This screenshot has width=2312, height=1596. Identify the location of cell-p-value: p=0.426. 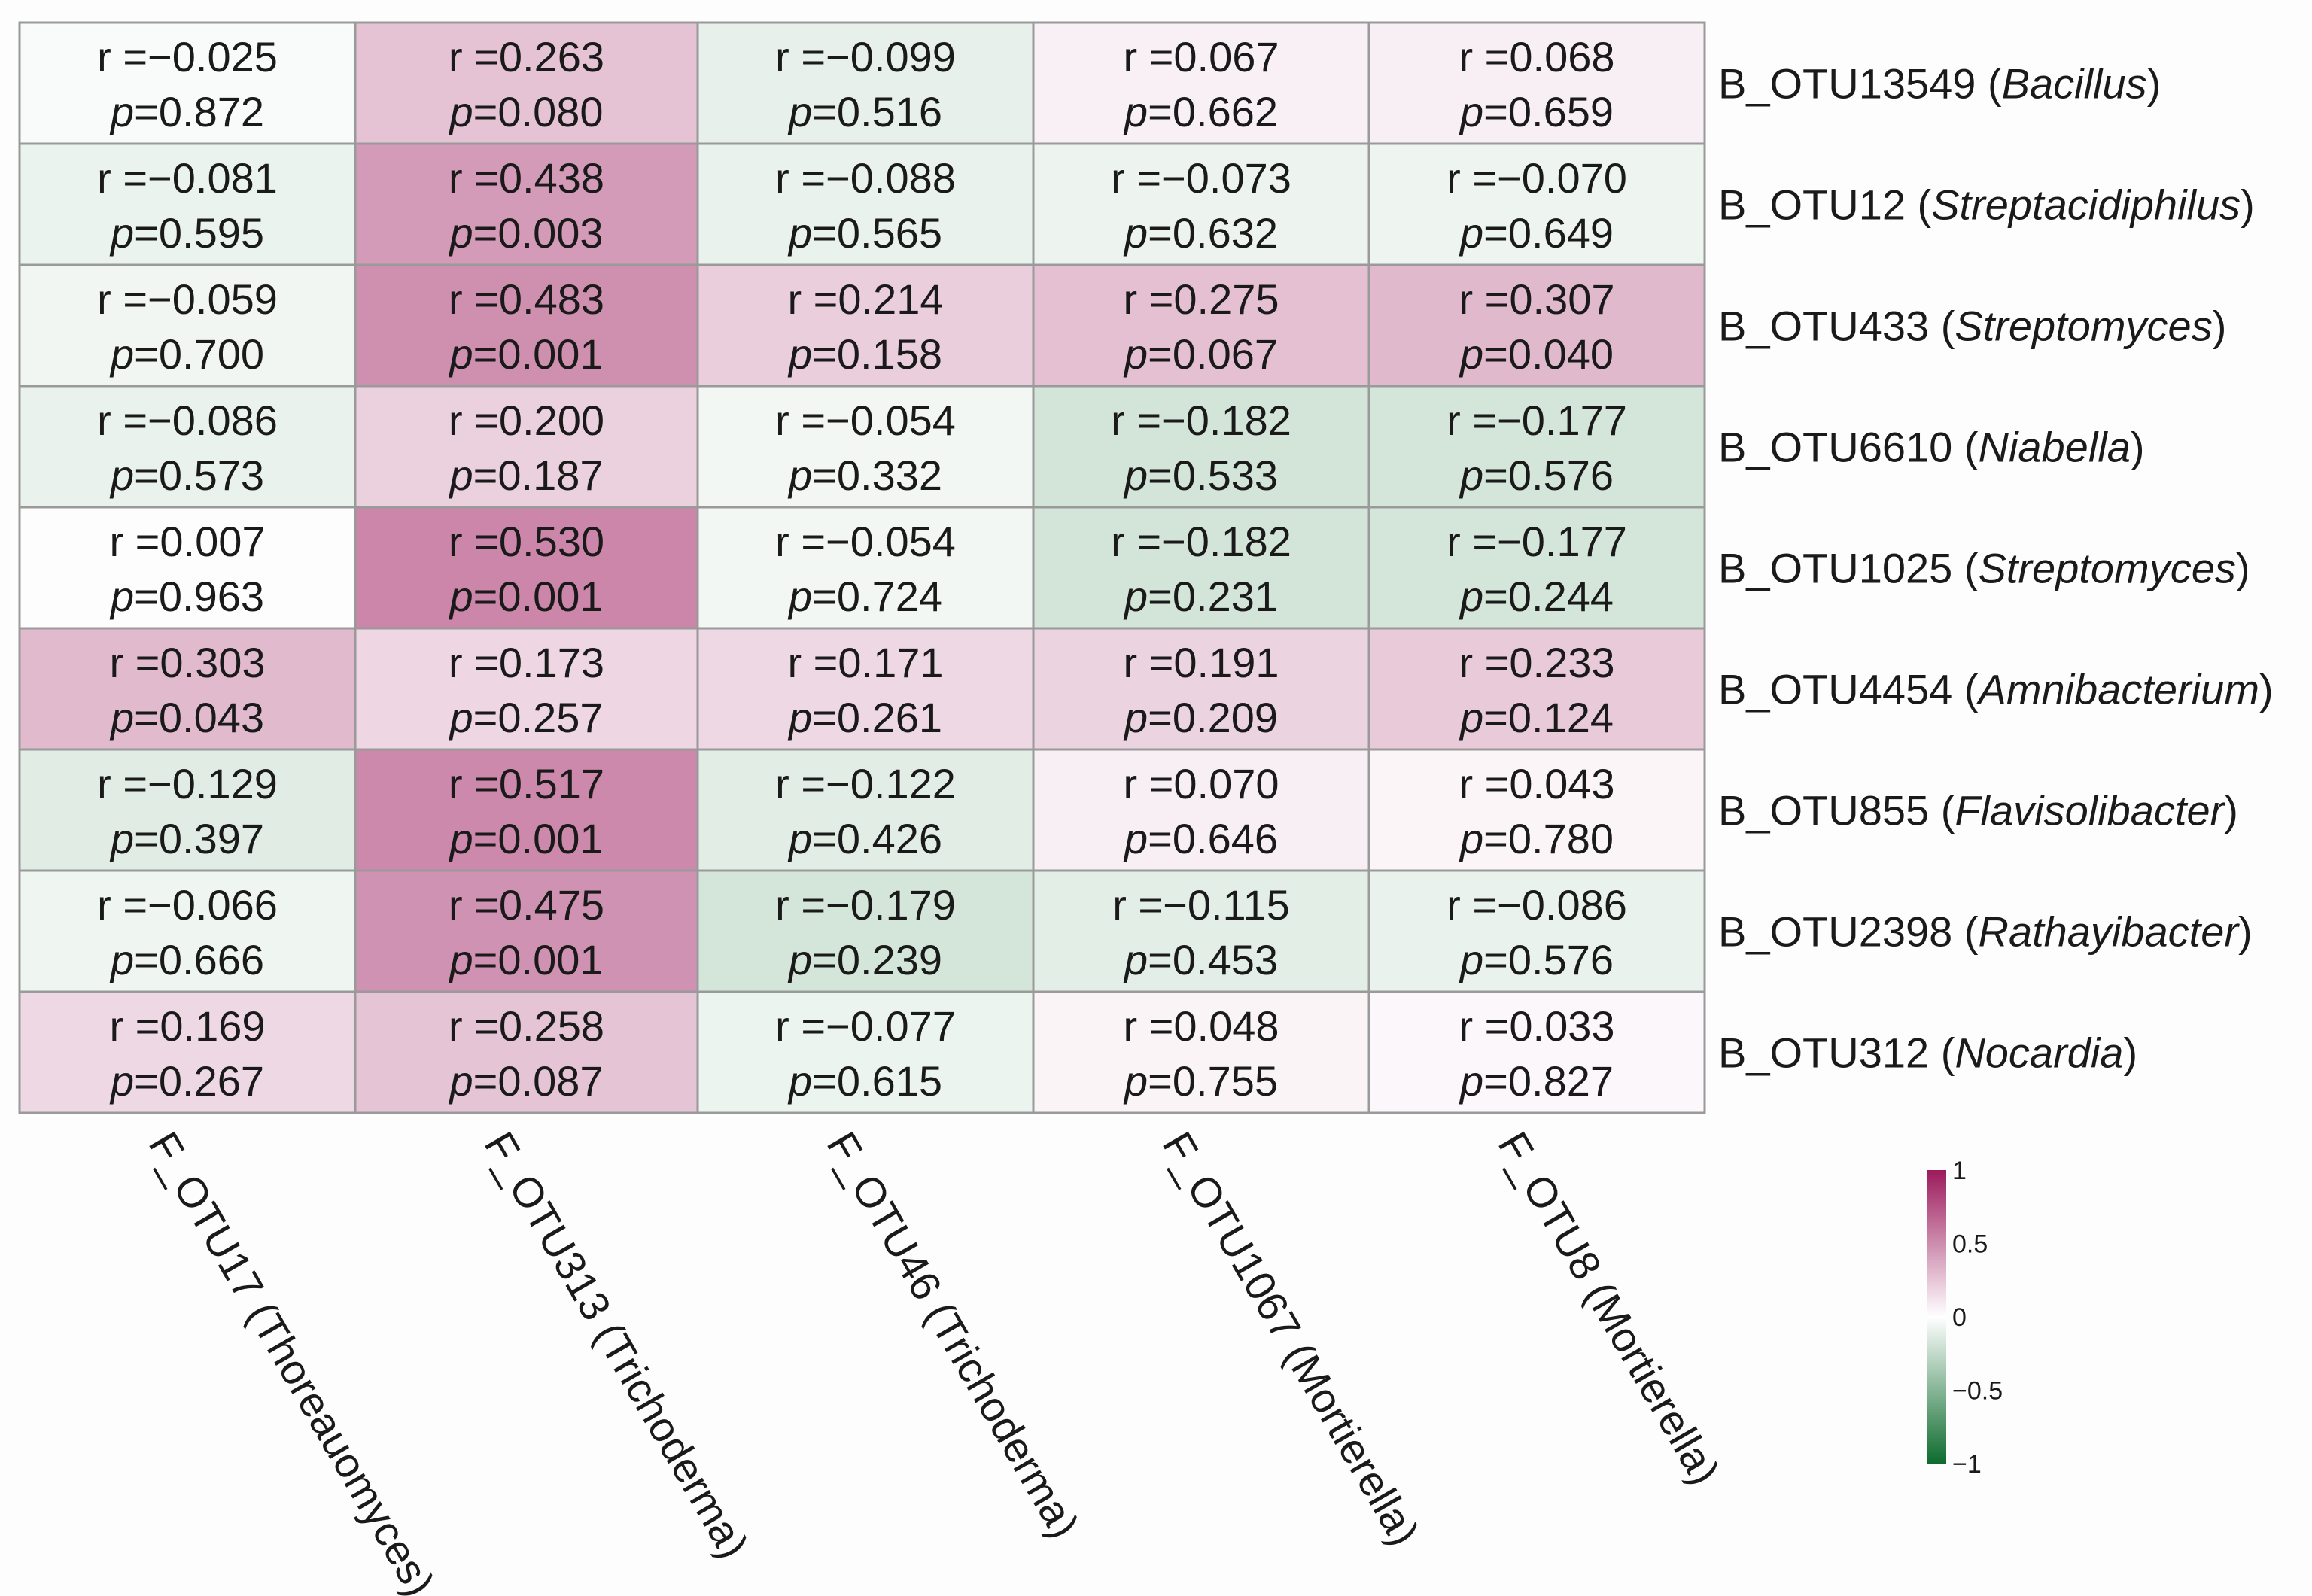
(864, 839).